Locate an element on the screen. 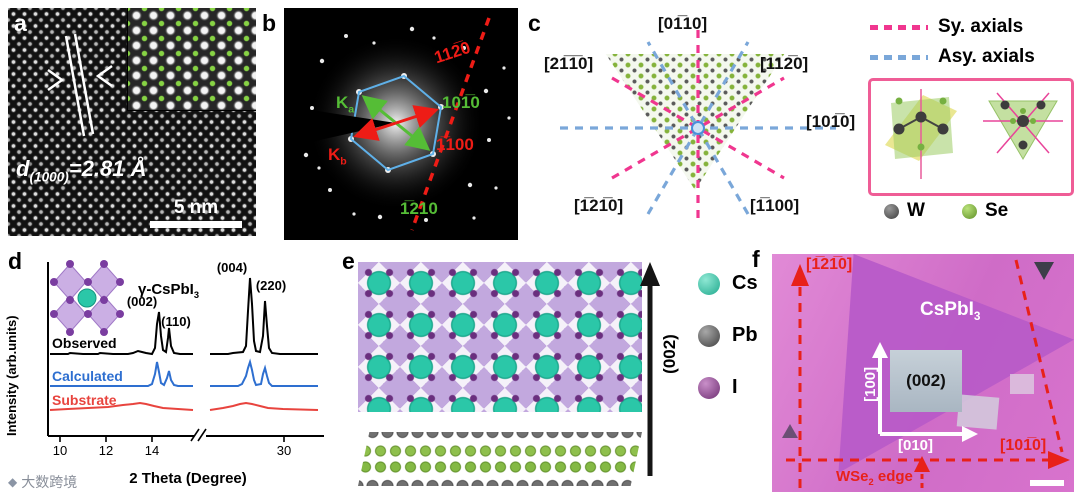 This screenshot has height=496, width=1080. w-atom-label: W is located at coordinates (916, 210).